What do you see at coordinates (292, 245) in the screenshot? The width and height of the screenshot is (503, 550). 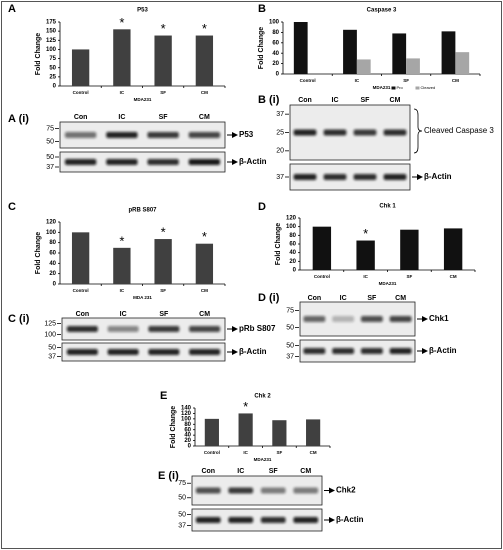 I see `y-tick-label: 60` at bounding box center [292, 245].